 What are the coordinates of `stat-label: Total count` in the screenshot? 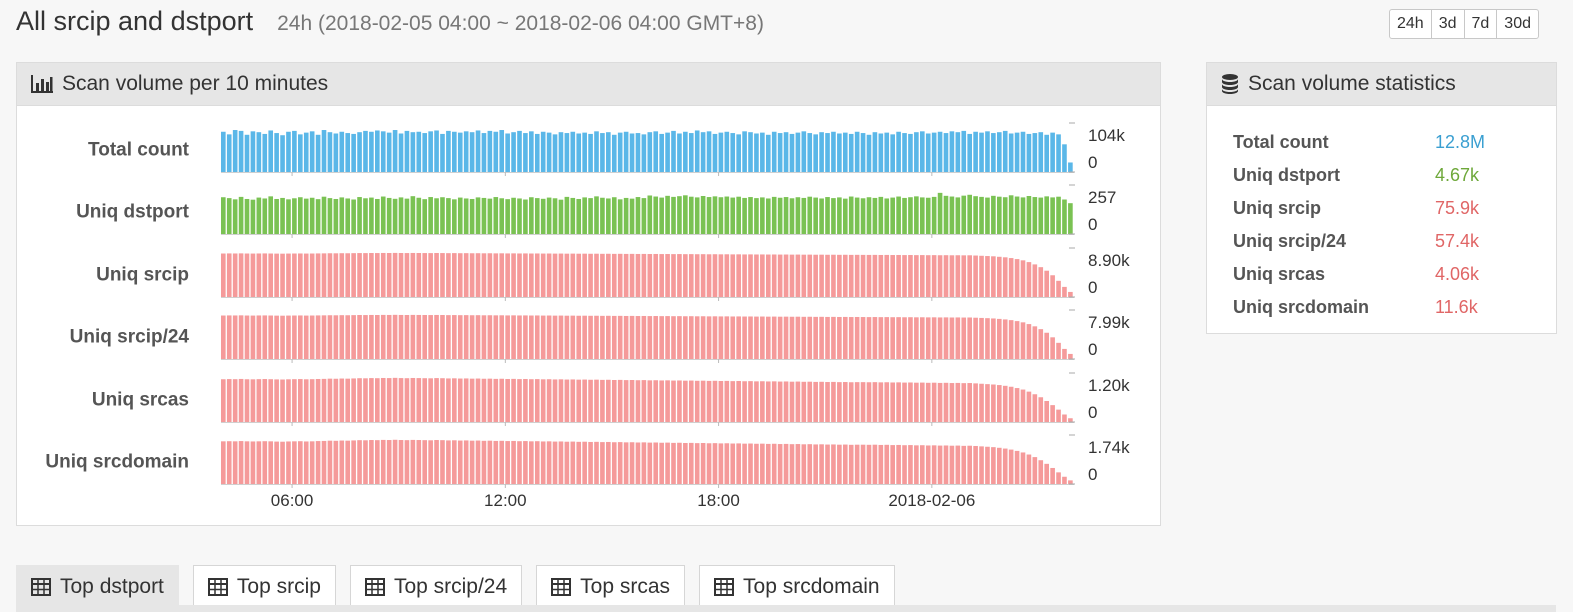 It's located at (1281, 142).